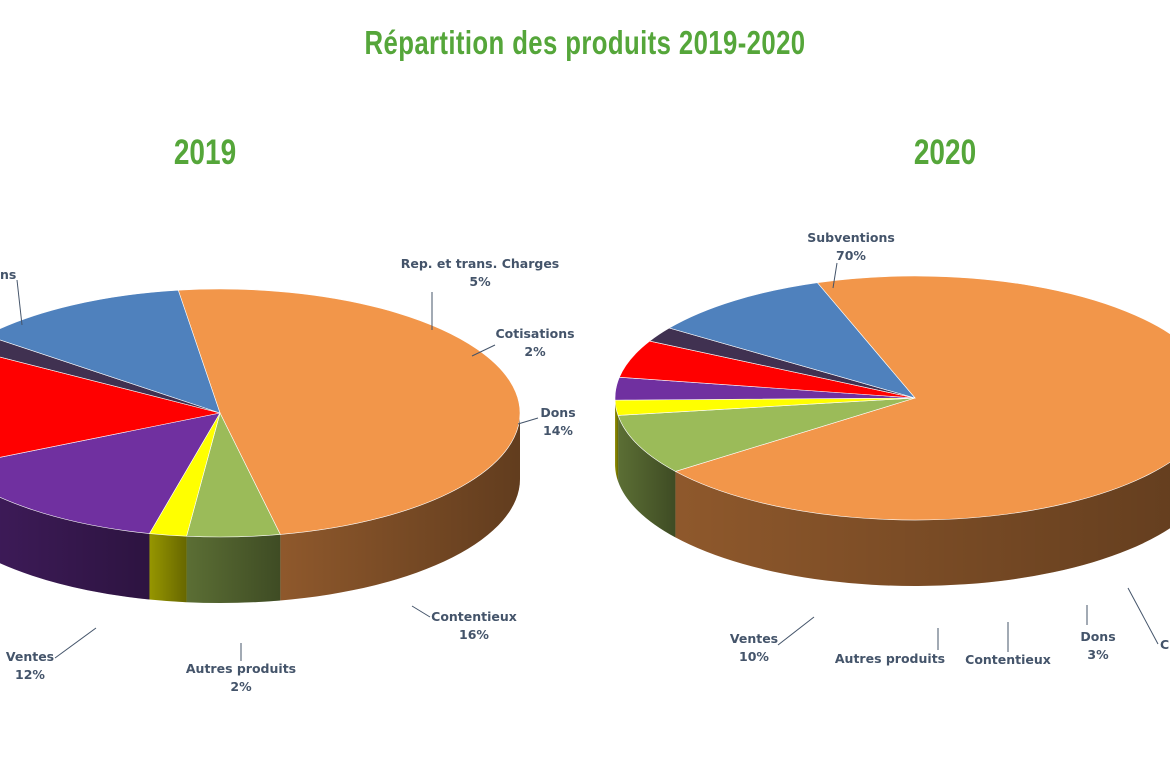  What do you see at coordinates (754, 638) in the screenshot?
I see `pie-2020-ventes-label: Ventes` at bounding box center [754, 638].